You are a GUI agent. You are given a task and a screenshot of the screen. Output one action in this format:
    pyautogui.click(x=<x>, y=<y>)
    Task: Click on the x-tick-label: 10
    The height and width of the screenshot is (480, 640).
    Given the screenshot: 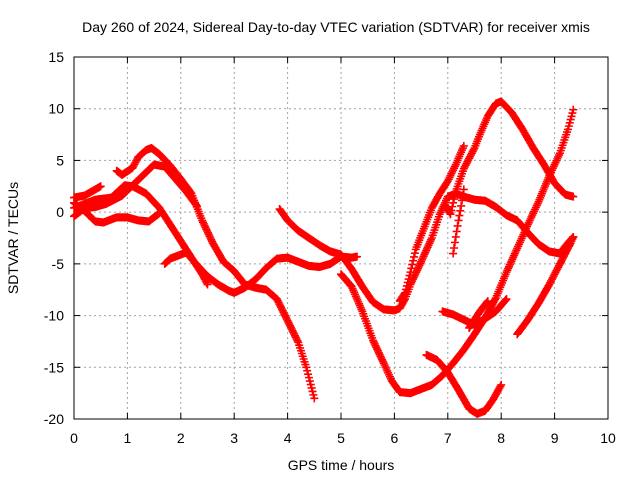 What is the action you would take?
    pyautogui.click(x=608, y=438)
    